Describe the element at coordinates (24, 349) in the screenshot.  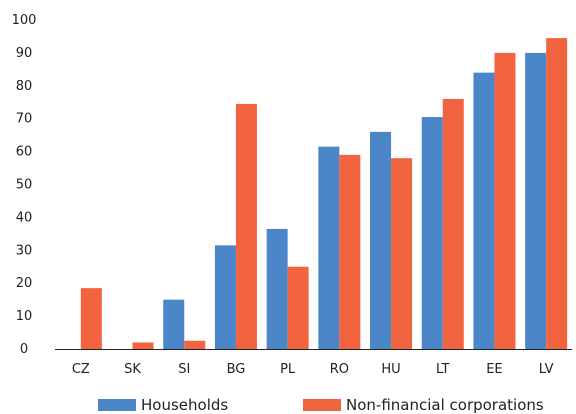
I see `y-tick-label: 0` at that location.